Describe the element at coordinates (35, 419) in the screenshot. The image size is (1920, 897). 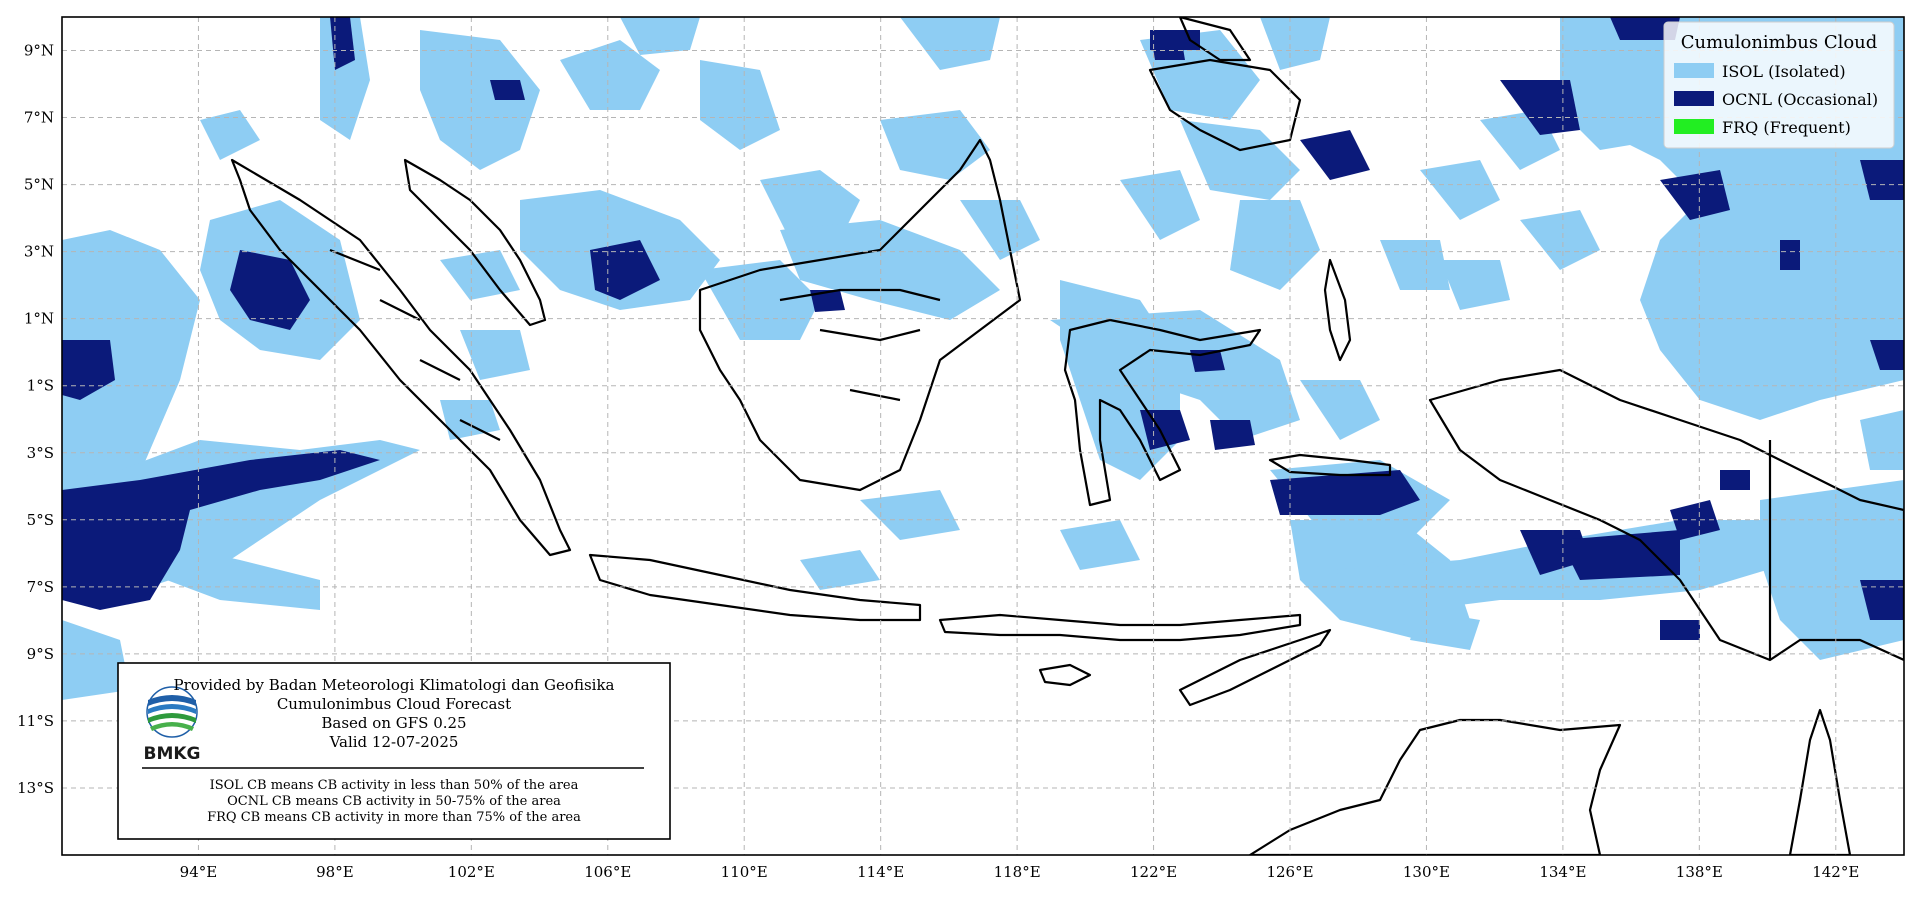
I see `latitude-tick-labels: 9°N 7°N 5°N 3°N 1°N 1°S 3°S 5°S 7°S 9°S 11°S 13°S` at that location.